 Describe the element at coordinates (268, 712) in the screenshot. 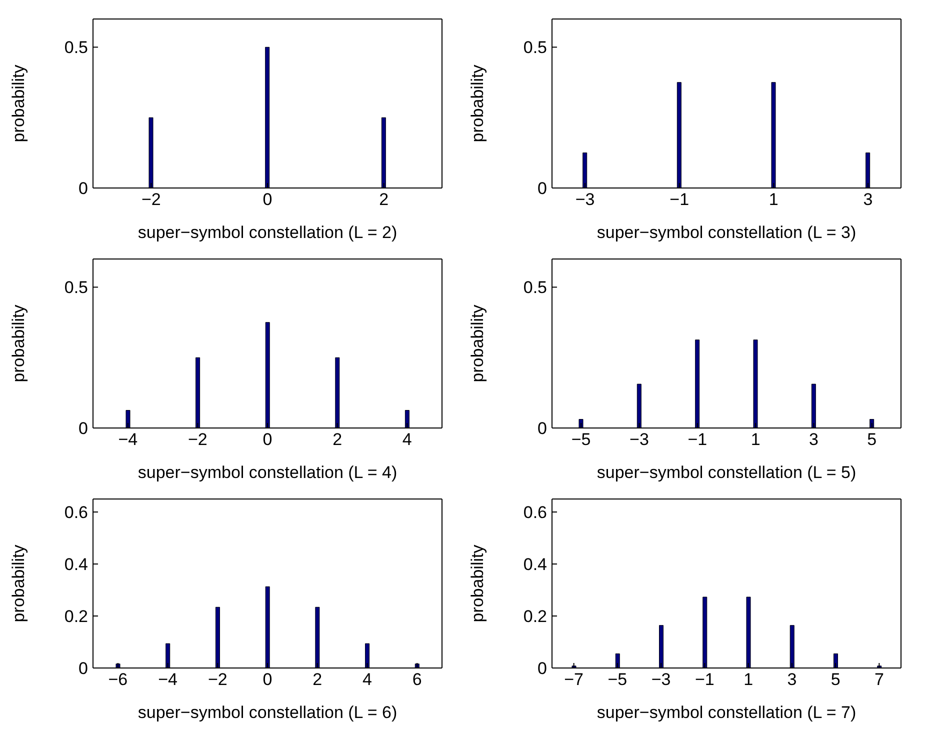

I see `x-axis-title: super−symbol constellation (L = 6)` at that location.